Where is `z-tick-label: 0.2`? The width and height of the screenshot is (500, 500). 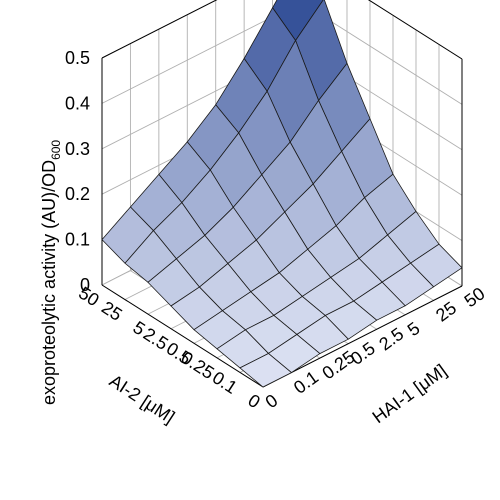
z-tick-label: 0.2 is located at coordinates (77, 194).